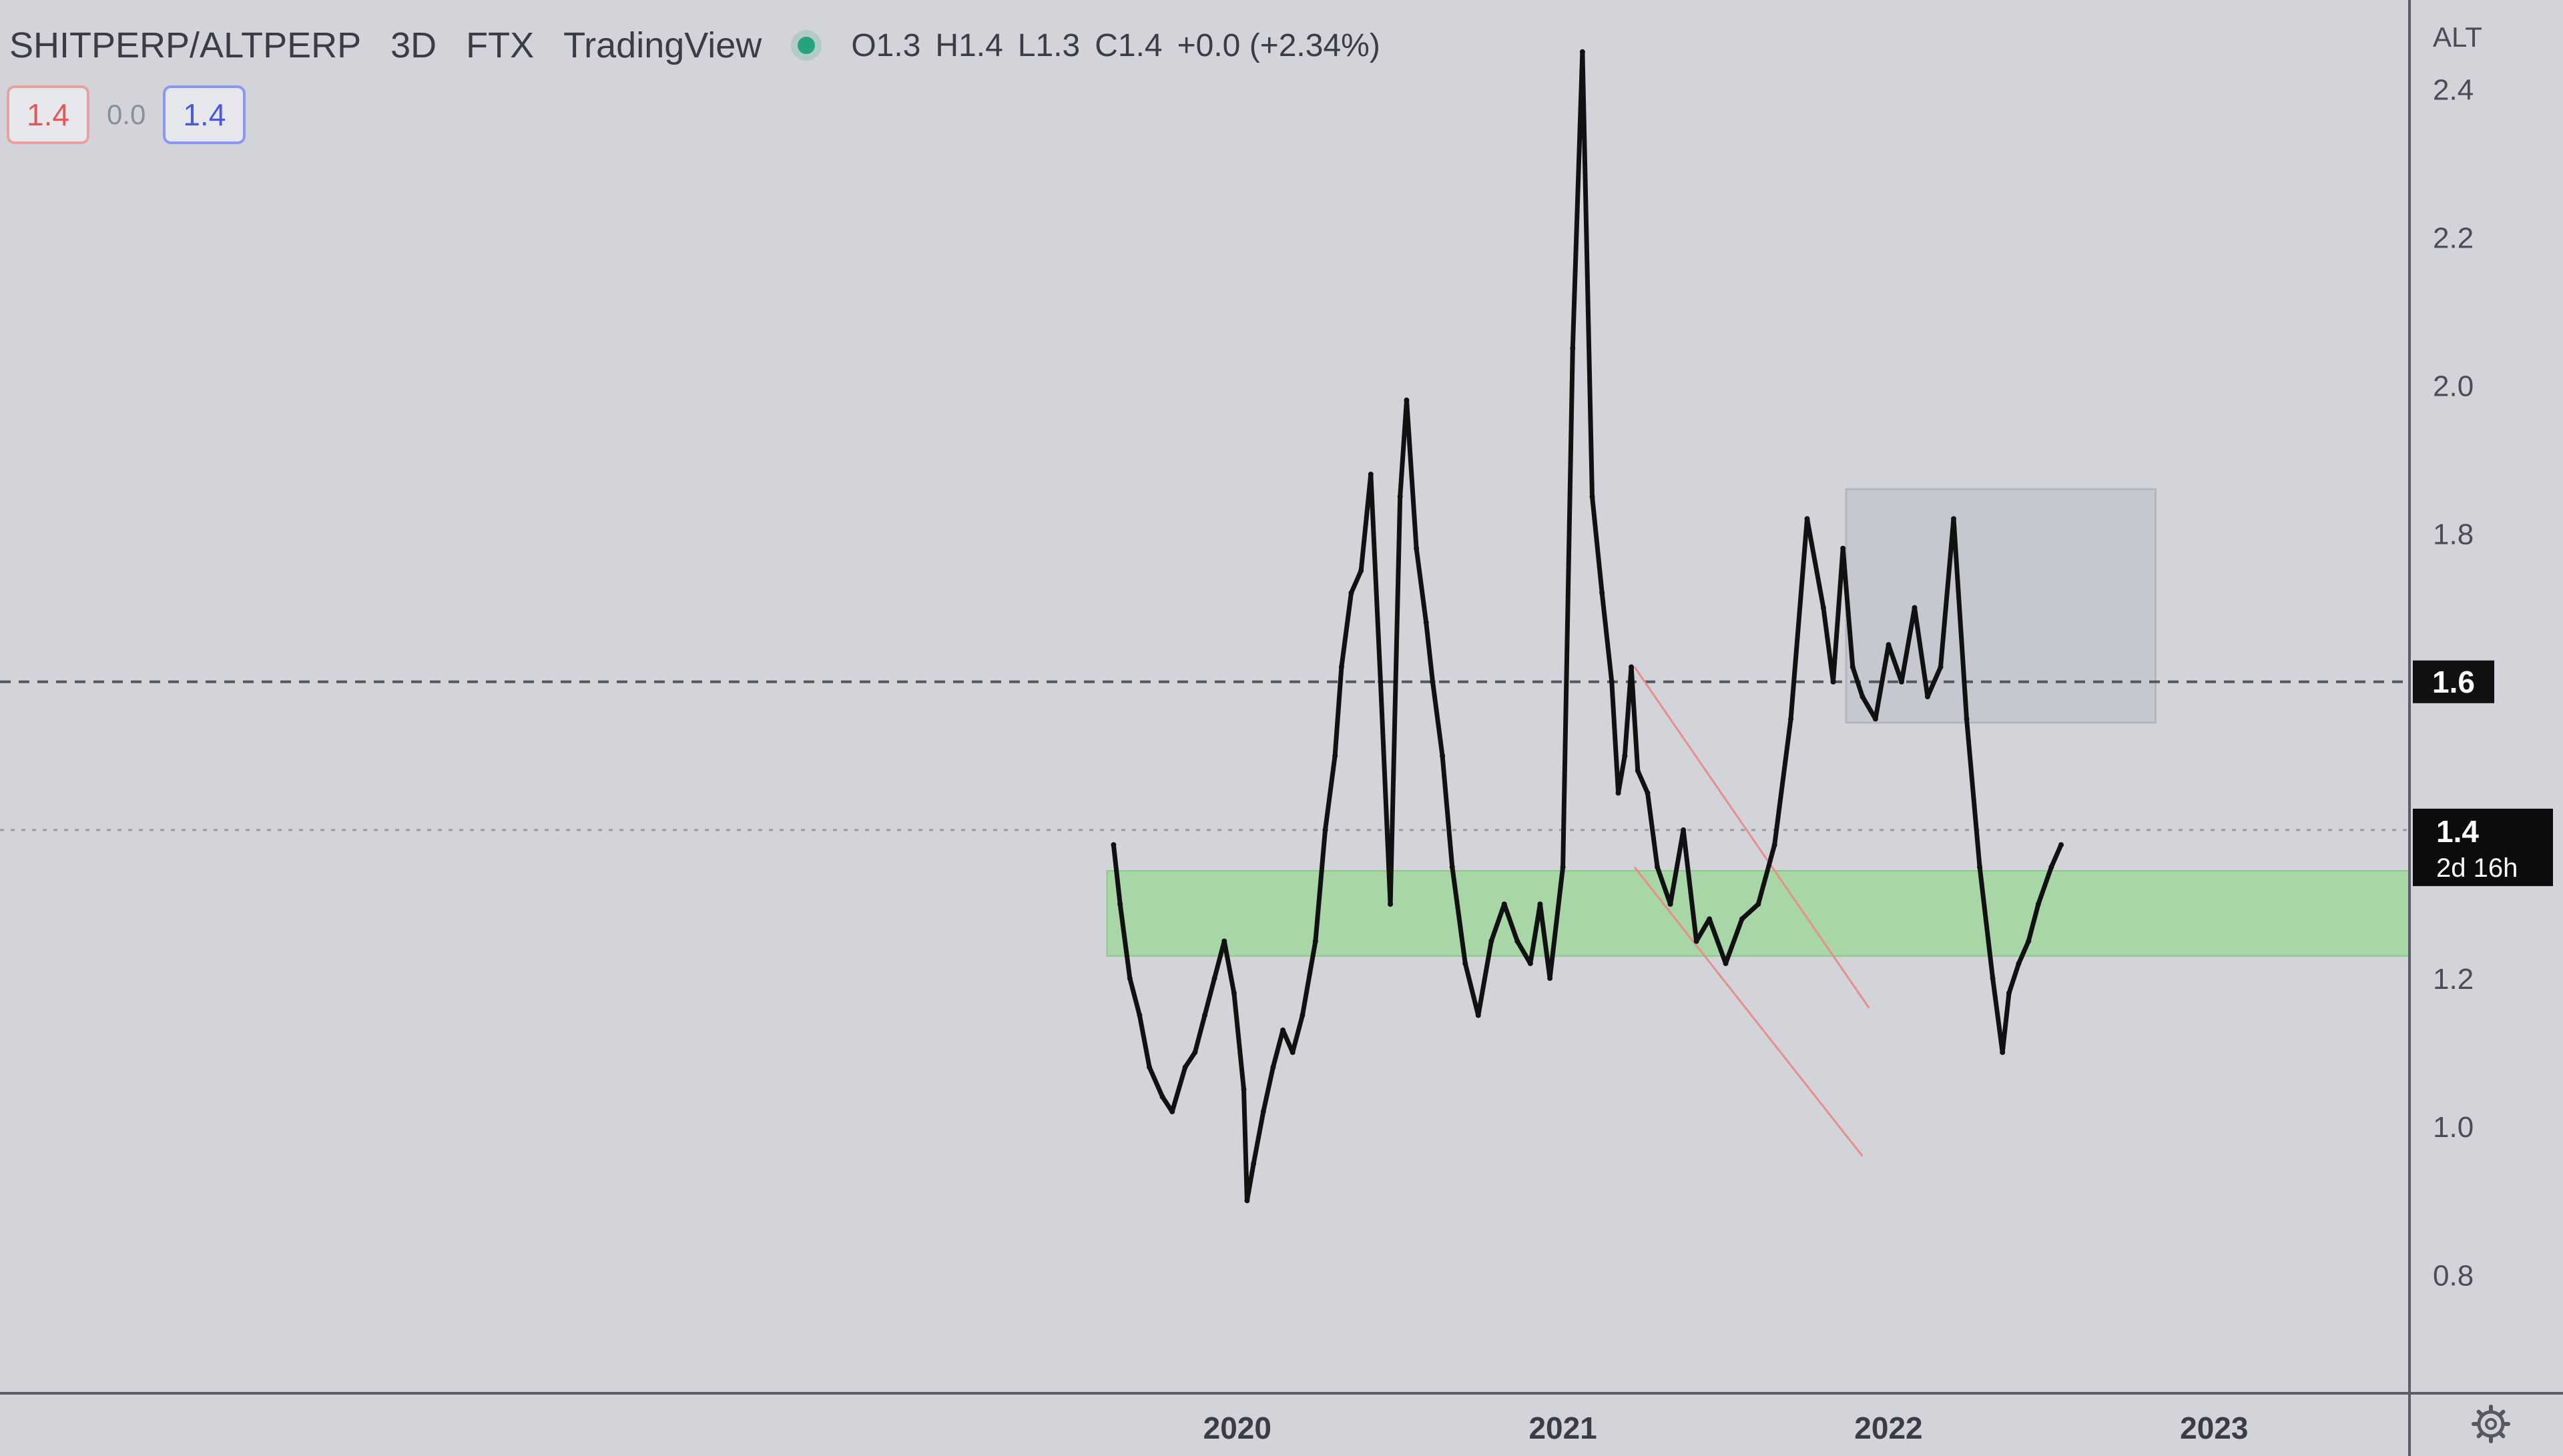 This screenshot has height=1456, width=2563. Describe the element at coordinates (662, 45) in the screenshot. I see `source-label: TradingView` at that location.